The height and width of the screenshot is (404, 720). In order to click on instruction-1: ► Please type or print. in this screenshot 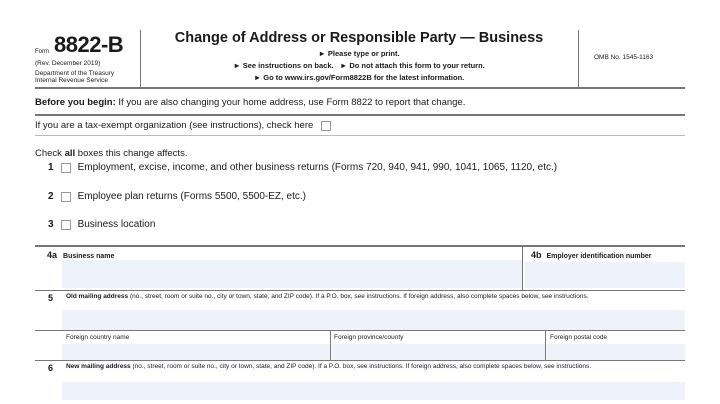, I will do `click(359, 53)`.